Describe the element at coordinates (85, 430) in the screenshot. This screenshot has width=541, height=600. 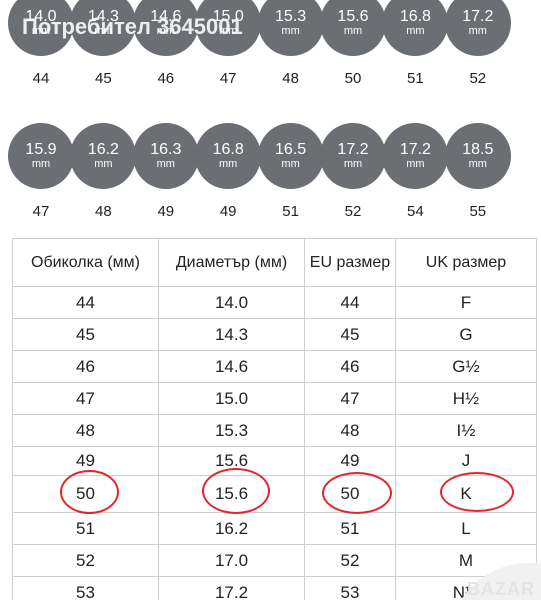
I see `table-cell: 48` at that location.